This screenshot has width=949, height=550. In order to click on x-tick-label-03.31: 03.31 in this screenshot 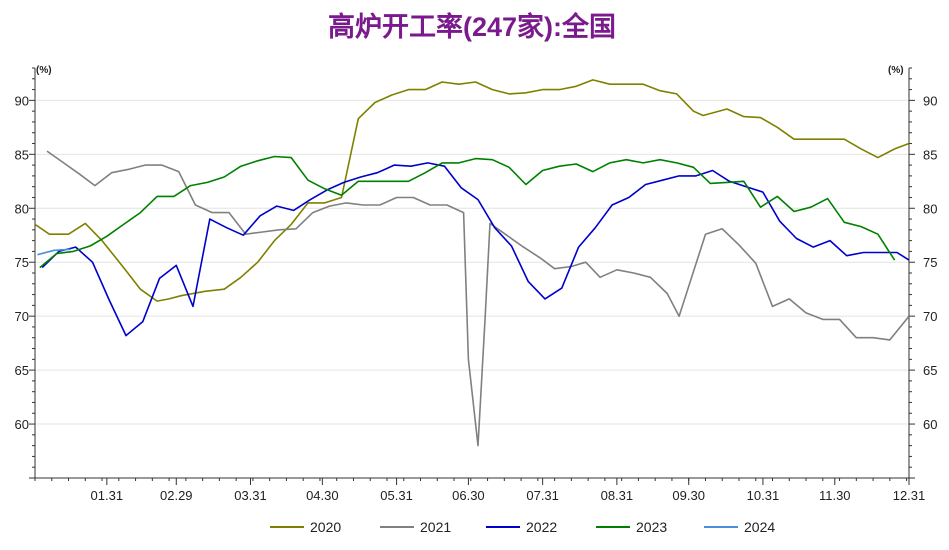, I will do `click(250, 495)`.